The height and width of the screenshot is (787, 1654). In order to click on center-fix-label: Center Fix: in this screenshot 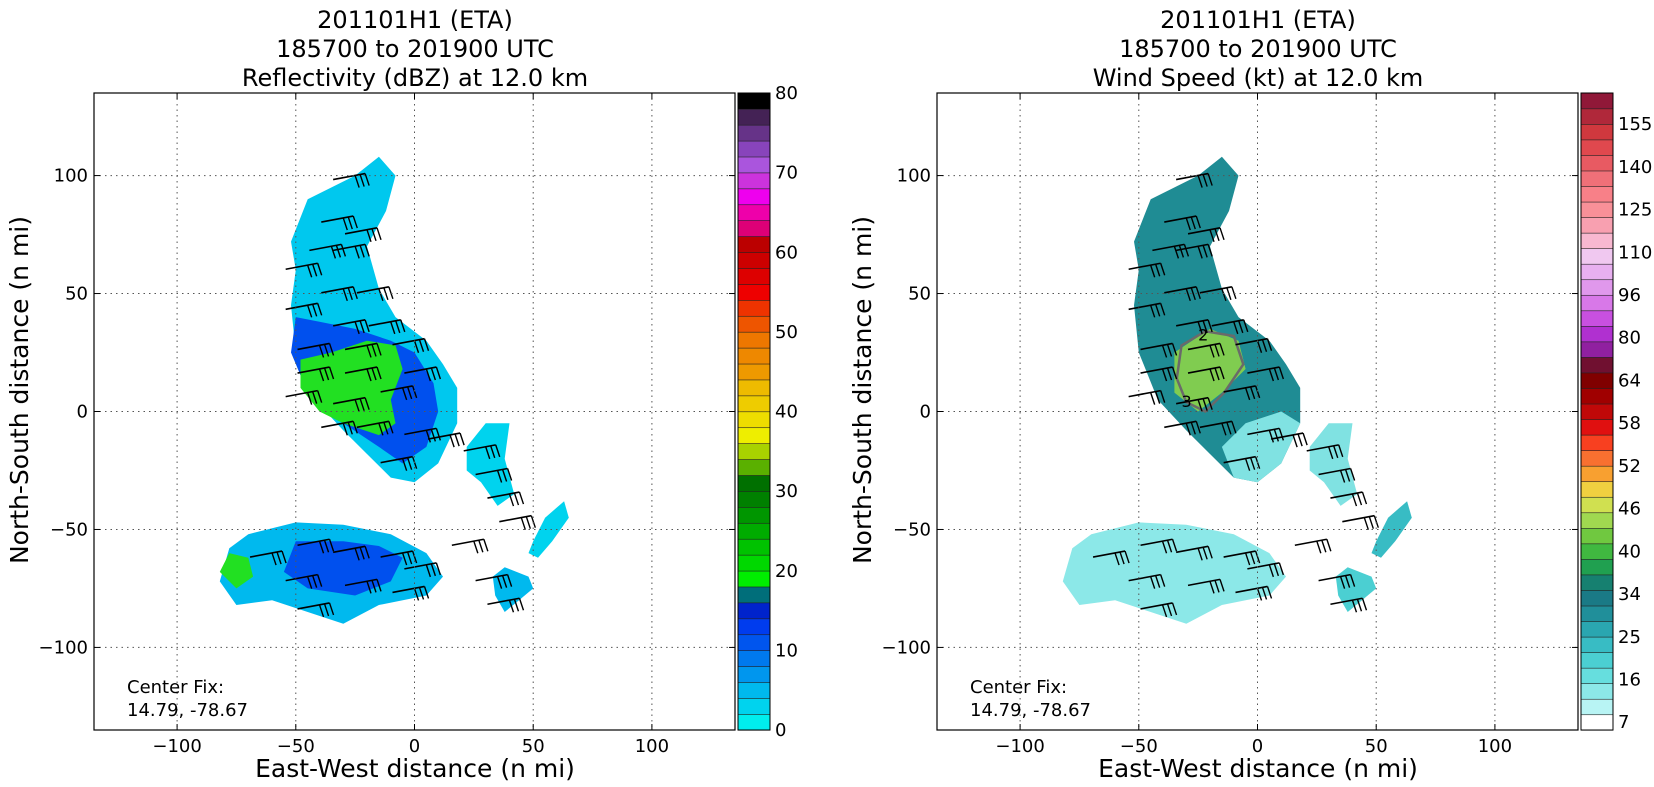, I will do `click(175, 687)`.